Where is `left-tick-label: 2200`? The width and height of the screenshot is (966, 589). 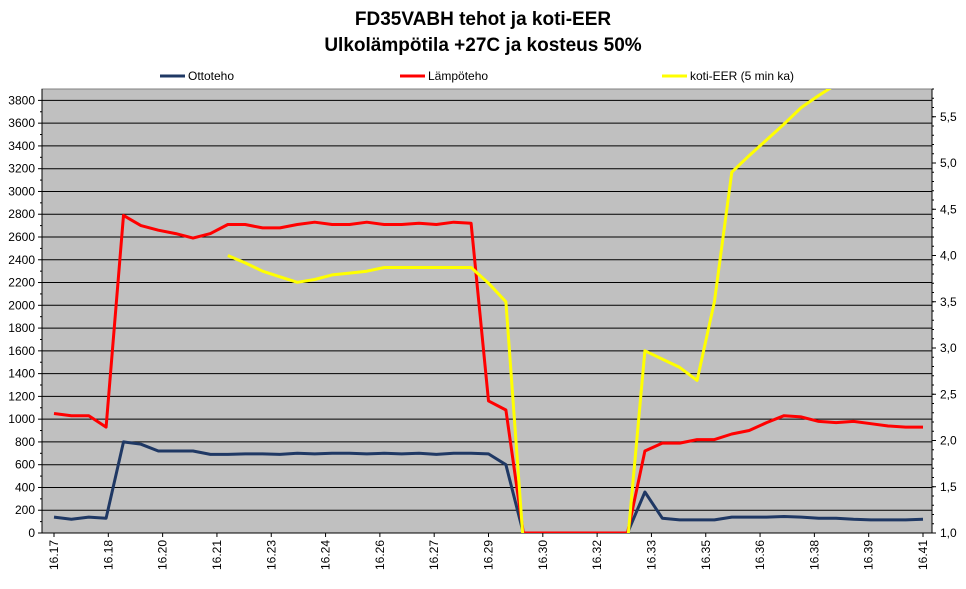
left-tick-label: 2200 is located at coordinates (21, 283).